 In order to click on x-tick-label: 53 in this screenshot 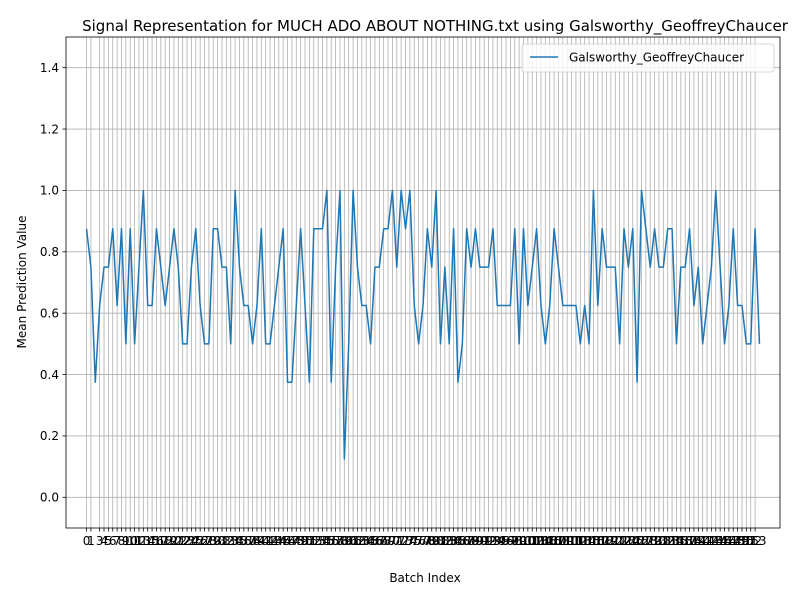, I will do `click(317, 541)`.